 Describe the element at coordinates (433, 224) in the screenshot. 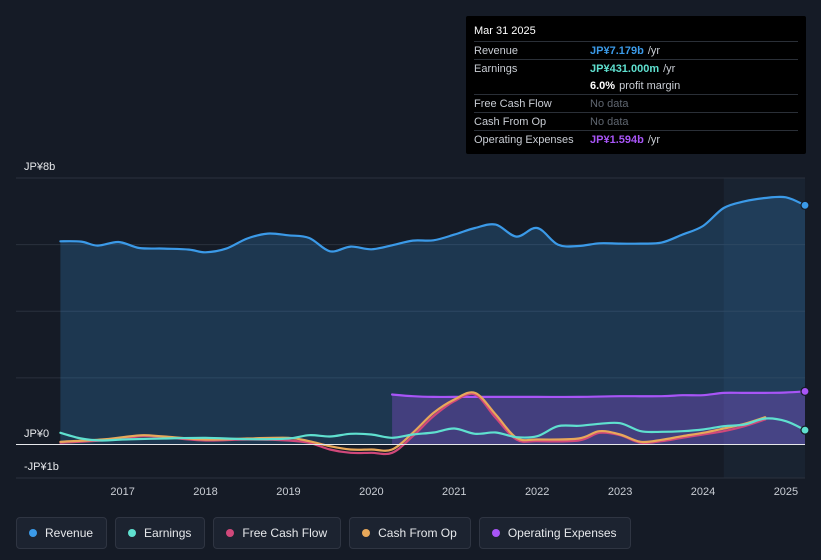

I see `revenue-line` at that location.